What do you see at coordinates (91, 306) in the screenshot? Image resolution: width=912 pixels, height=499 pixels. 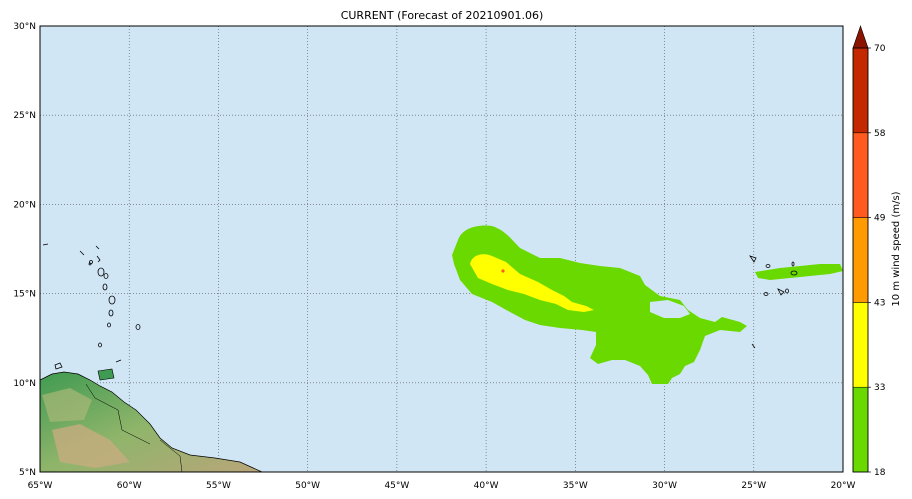 I see `caribbean-islands` at bounding box center [91, 306].